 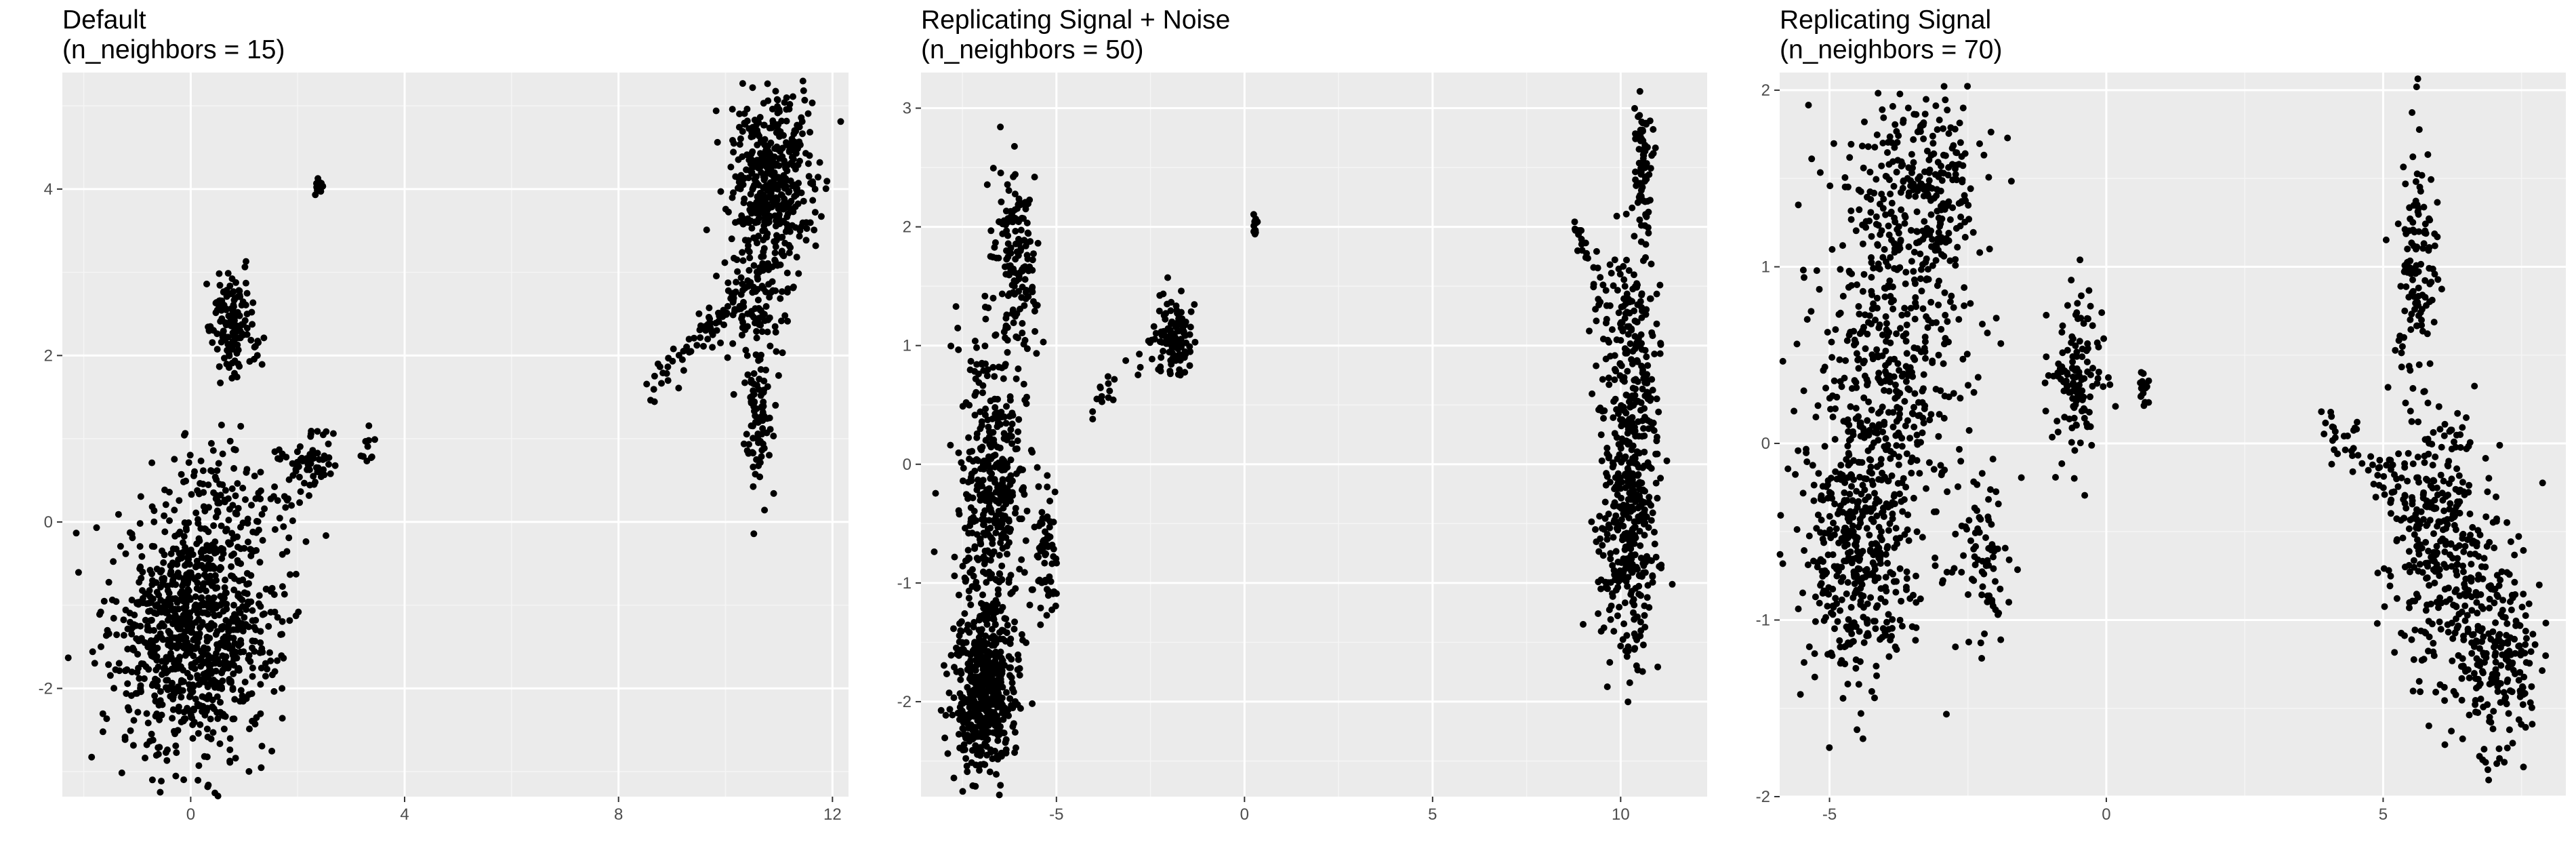 What do you see at coordinates (46, 688) in the screenshot?
I see `y-tick-label: -2` at bounding box center [46, 688].